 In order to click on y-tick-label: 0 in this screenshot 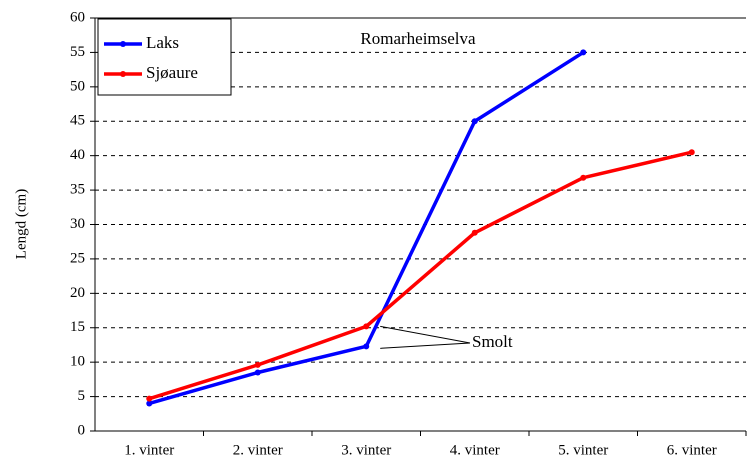, I will do `click(82, 430)`.